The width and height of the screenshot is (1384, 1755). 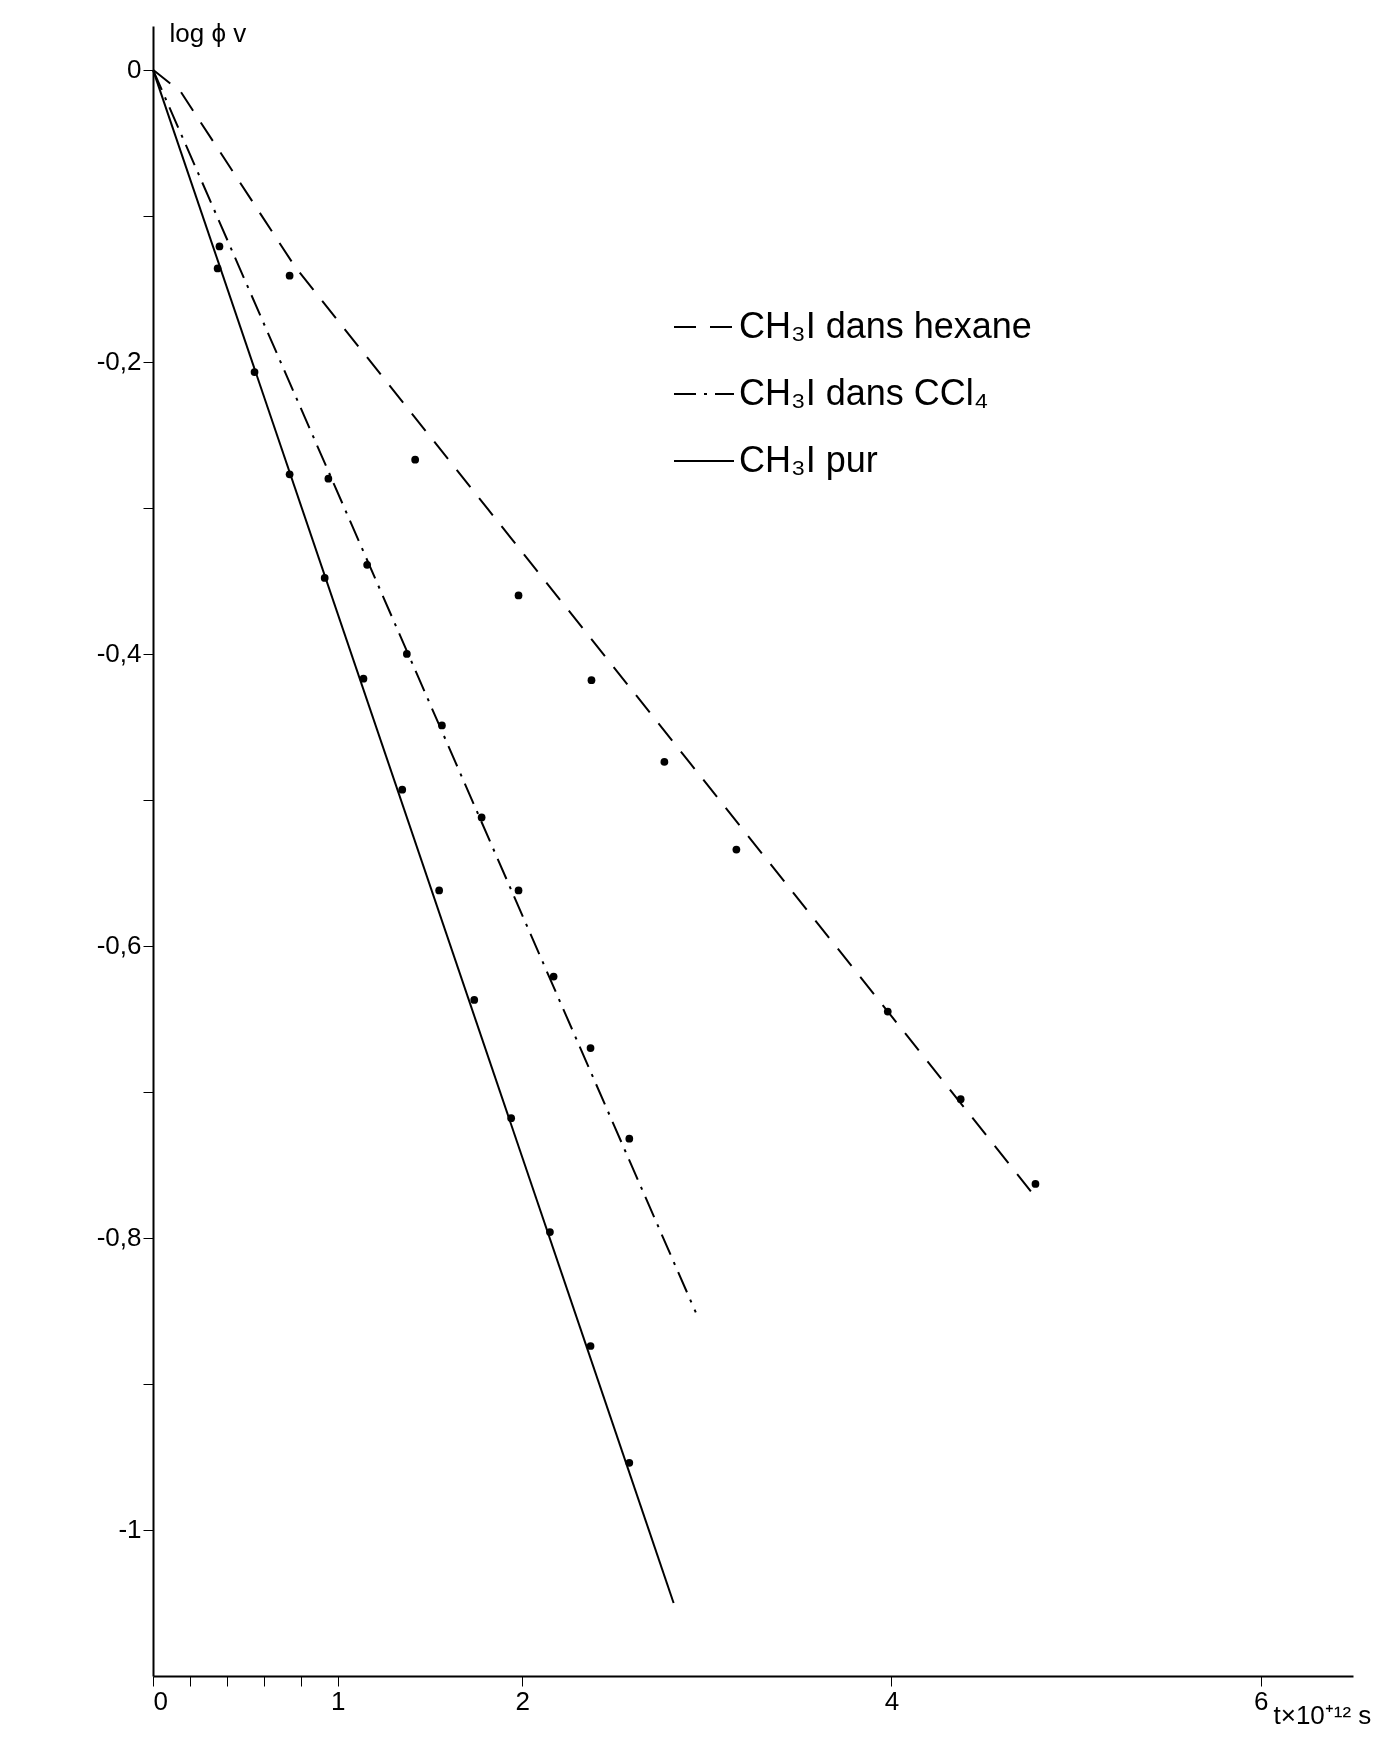 What do you see at coordinates (864, 392) in the screenshot?
I see `legend-label: CH₃I dans CCl₄` at bounding box center [864, 392].